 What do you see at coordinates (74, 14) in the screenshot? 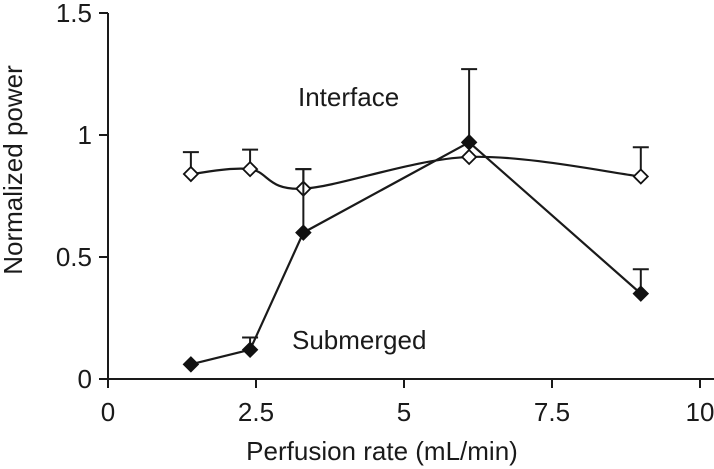
I see `y-tick-label: 1.5` at bounding box center [74, 14].